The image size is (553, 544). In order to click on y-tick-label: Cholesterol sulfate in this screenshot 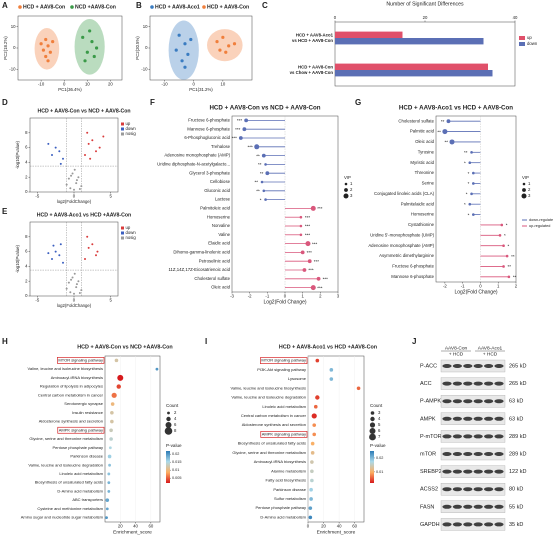, I will do `click(416, 120)`.